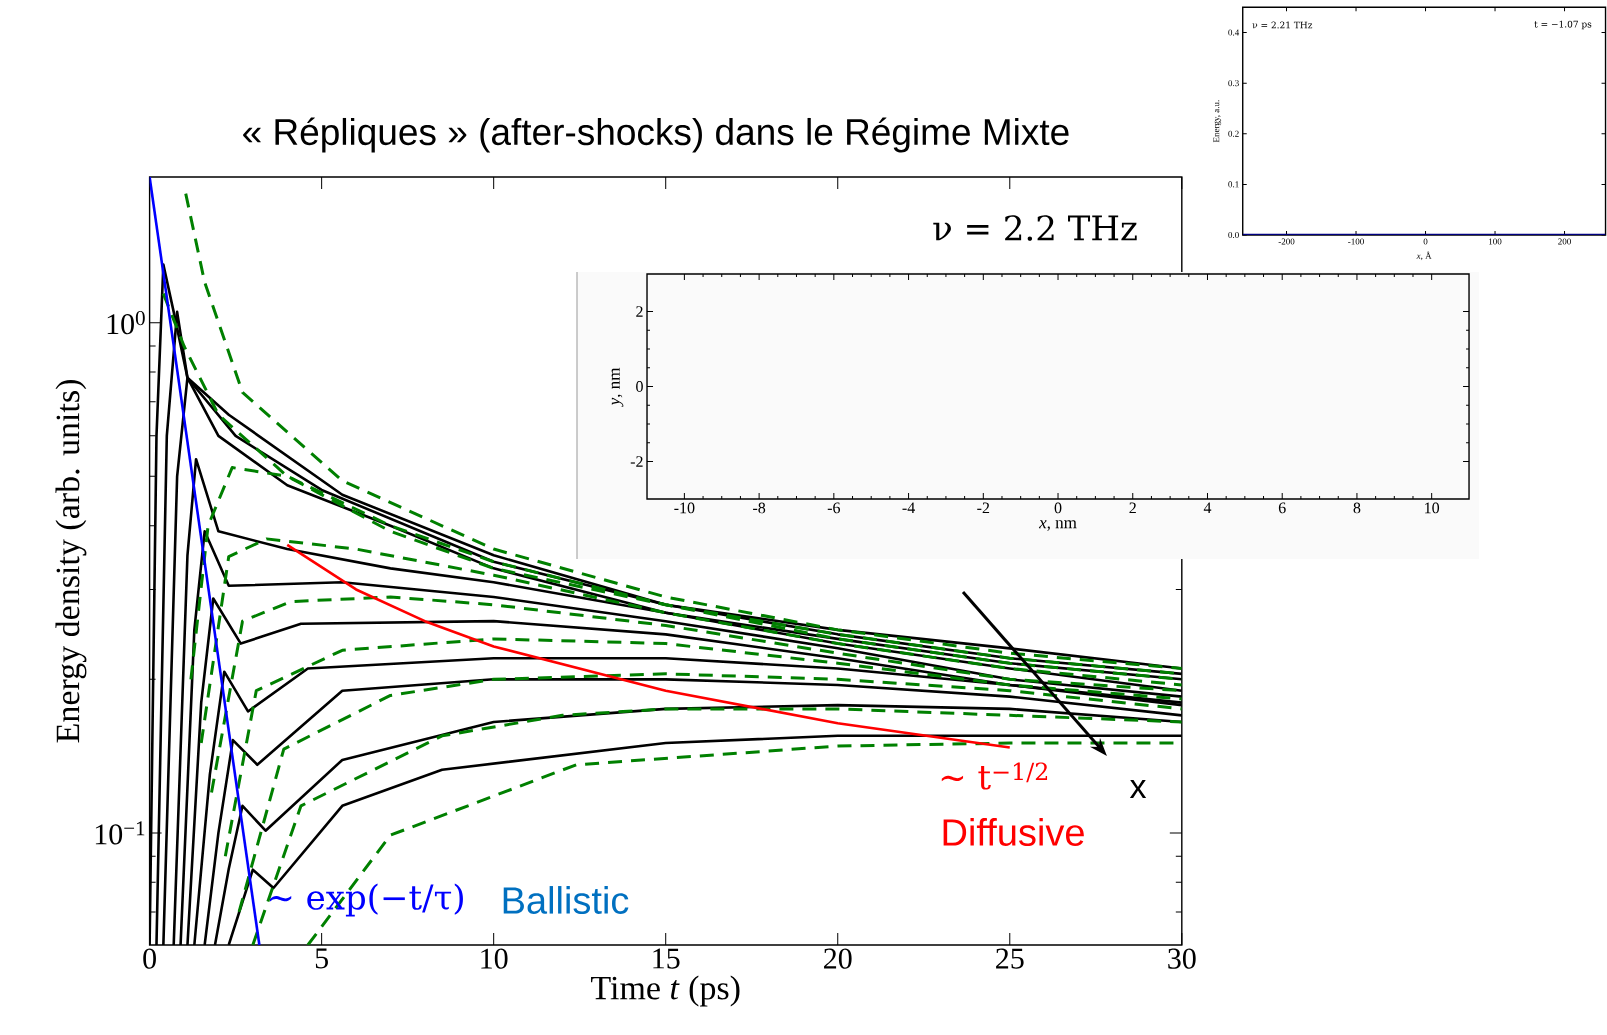 Image resolution: width=1607 pixels, height=1035 pixels. I want to click on x-tick-label: 30, so click(1182, 958).